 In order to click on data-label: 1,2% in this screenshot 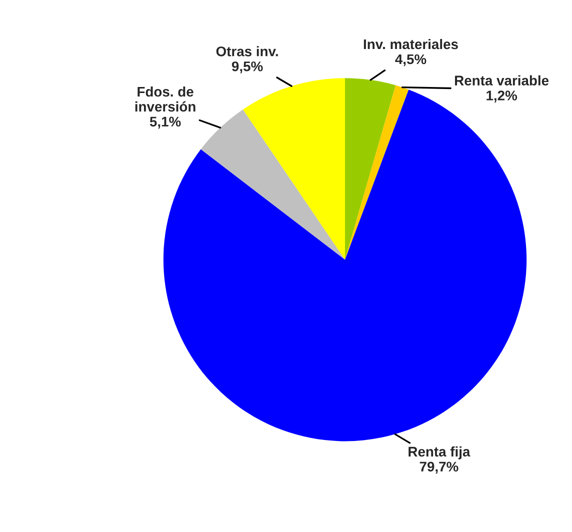, I will do `click(502, 96)`.